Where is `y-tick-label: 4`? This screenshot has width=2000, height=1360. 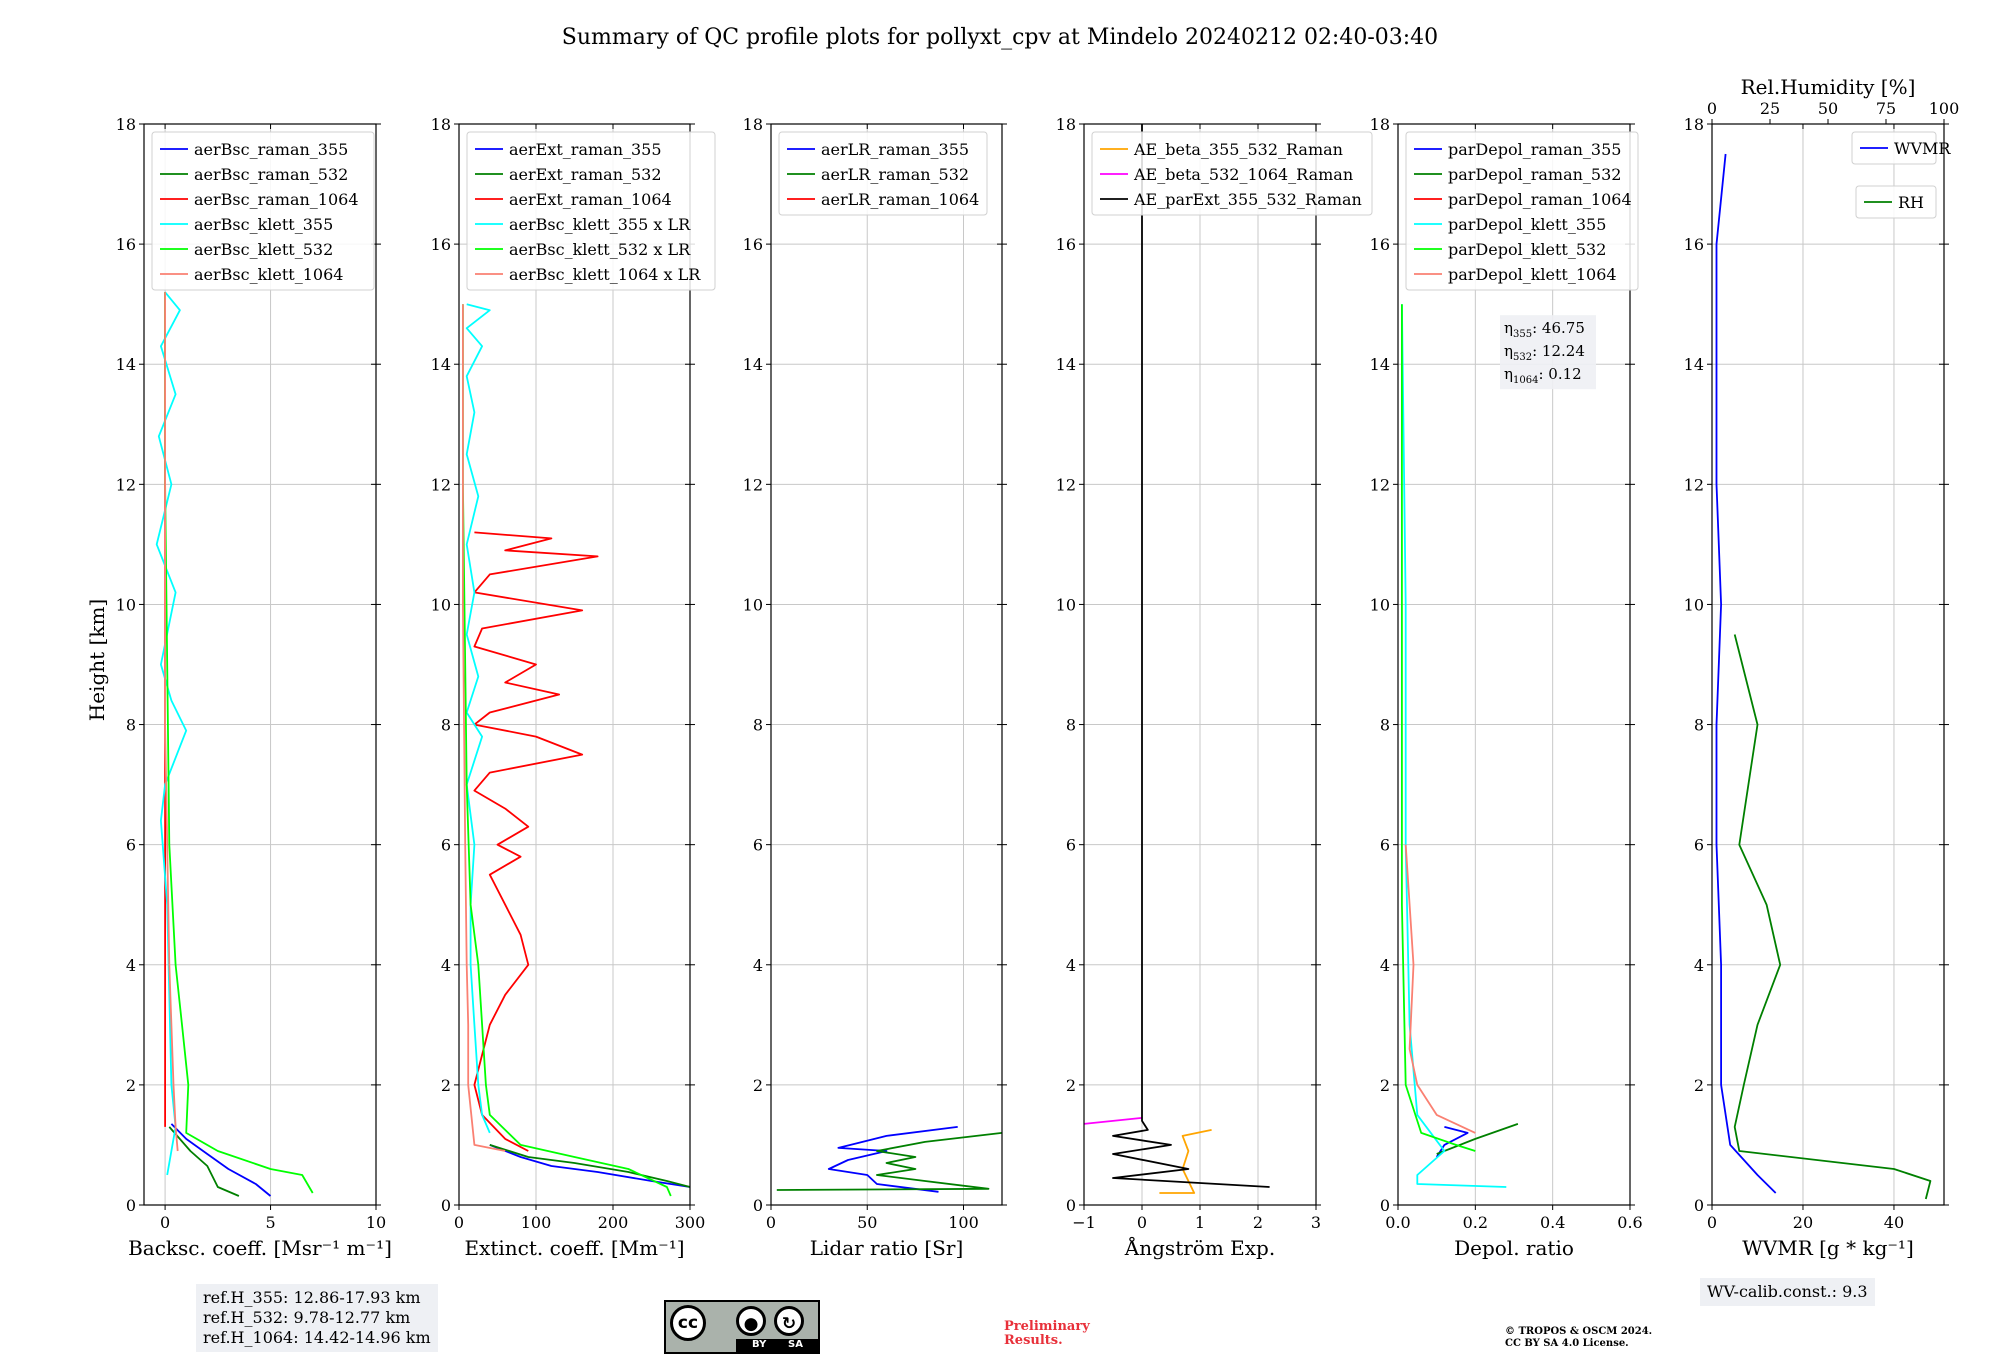
y-tick-label: 4 is located at coordinates (1071, 965).